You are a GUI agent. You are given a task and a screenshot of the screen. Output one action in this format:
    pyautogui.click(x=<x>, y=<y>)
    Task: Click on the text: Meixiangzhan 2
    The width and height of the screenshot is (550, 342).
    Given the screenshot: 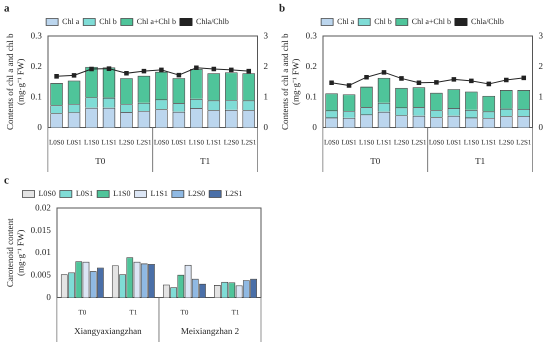 What is the action you would take?
    pyautogui.click(x=210, y=331)
    